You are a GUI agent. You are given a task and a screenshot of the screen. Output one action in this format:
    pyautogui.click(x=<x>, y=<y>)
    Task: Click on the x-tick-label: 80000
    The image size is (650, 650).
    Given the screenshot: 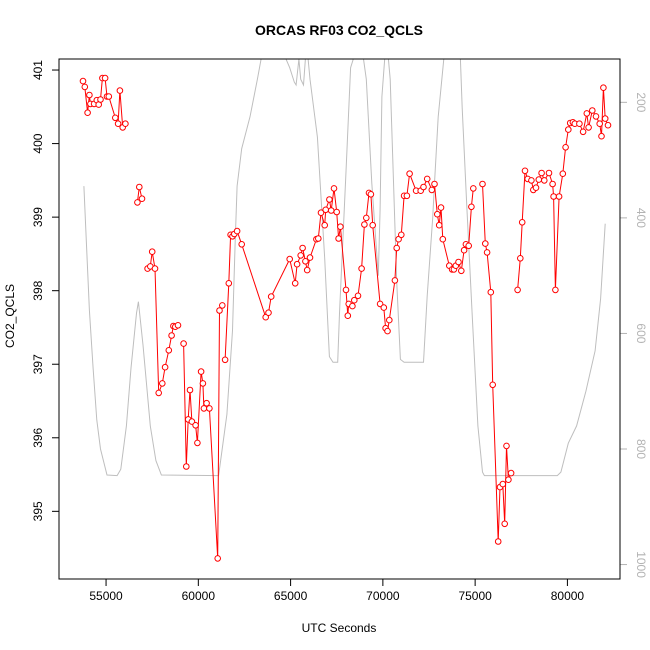 What is the action you would take?
    pyautogui.click(x=568, y=596)
    